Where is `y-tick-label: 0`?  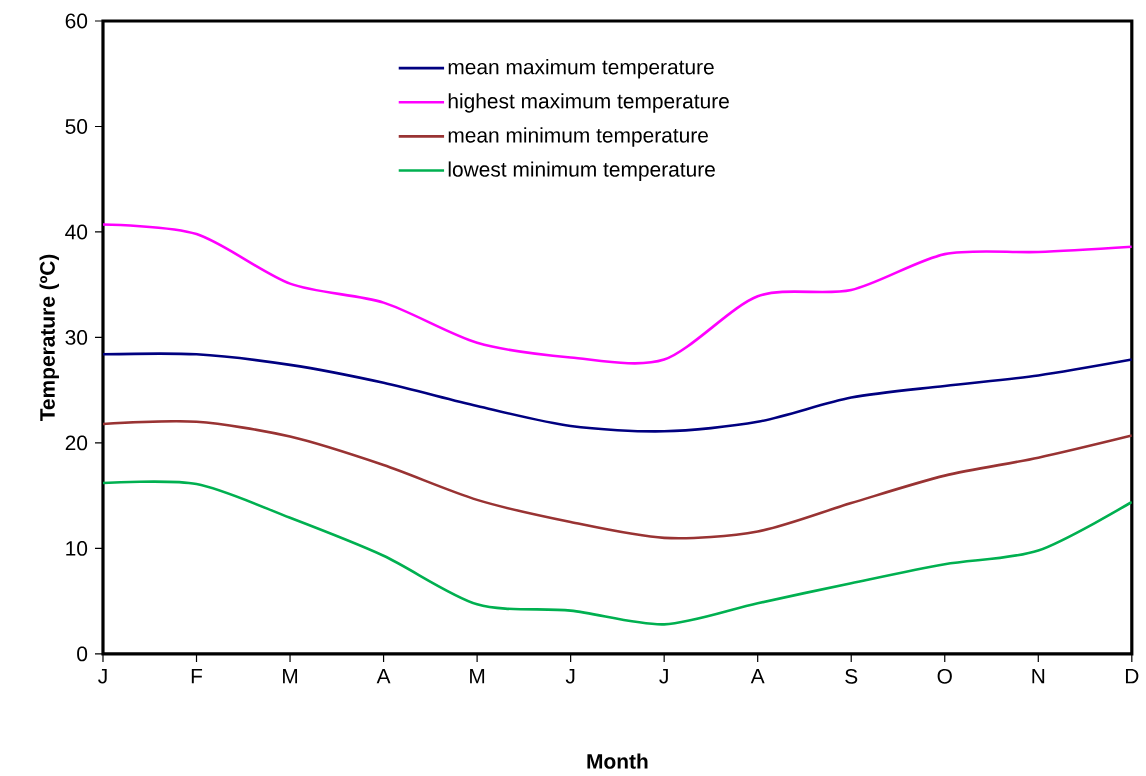 y-tick-label: 0 is located at coordinates (82, 654).